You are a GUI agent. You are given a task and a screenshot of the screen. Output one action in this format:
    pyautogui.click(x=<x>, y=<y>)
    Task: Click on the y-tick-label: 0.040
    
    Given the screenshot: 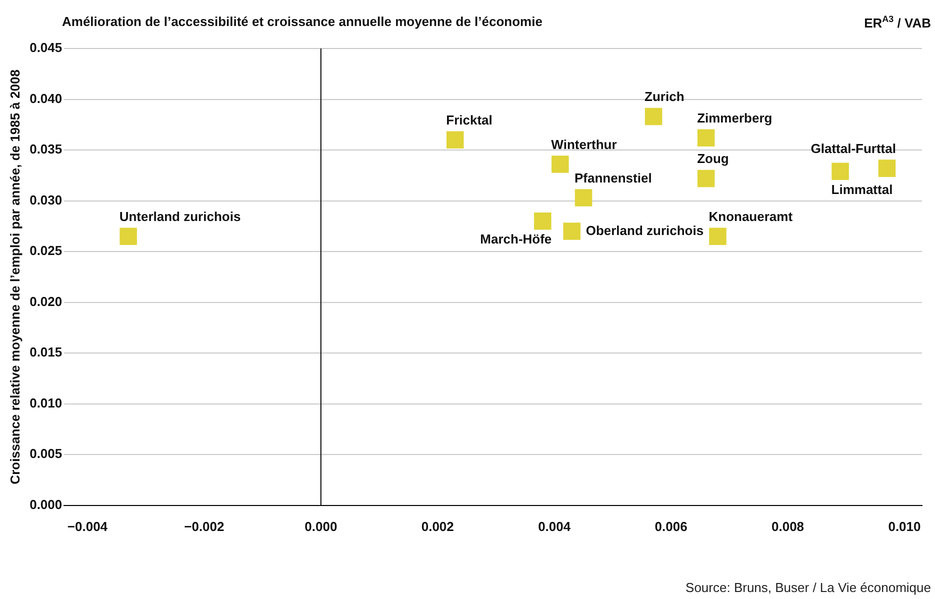 What is the action you would take?
    pyautogui.click(x=46, y=98)
    